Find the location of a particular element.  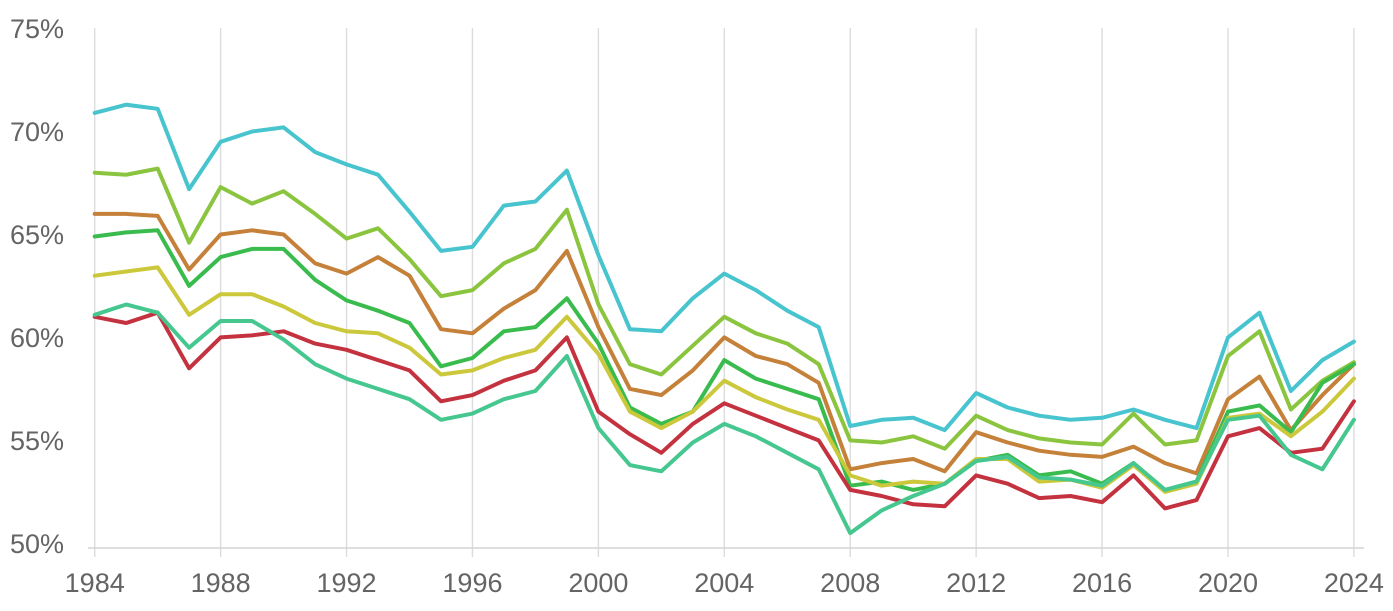

x-tick-label: 2012 is located at coordinates (976, 583).